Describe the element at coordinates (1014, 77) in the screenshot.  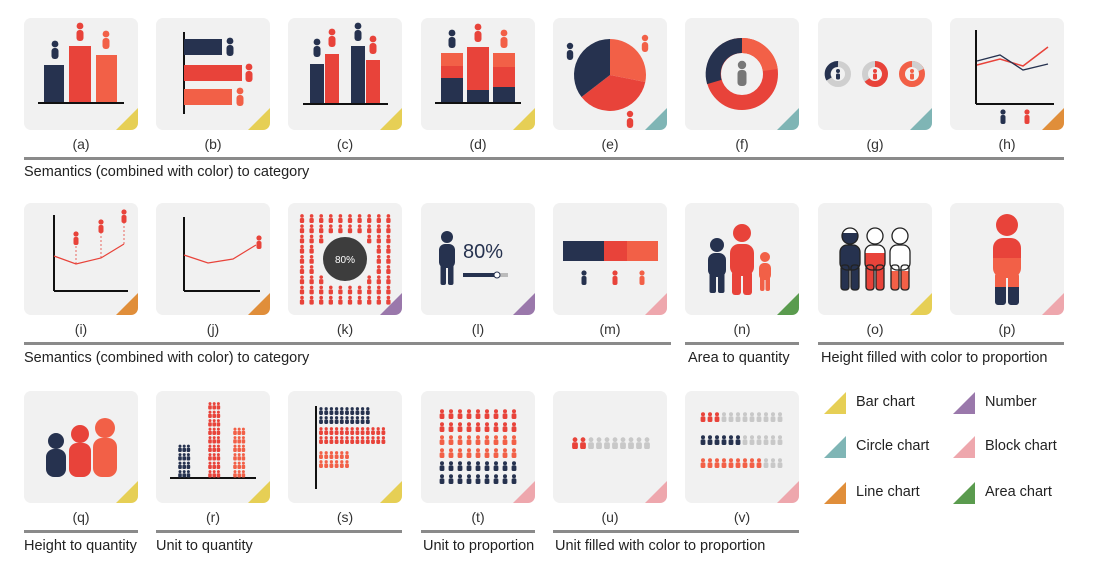
I see `multi-line-person-icon` at that location.